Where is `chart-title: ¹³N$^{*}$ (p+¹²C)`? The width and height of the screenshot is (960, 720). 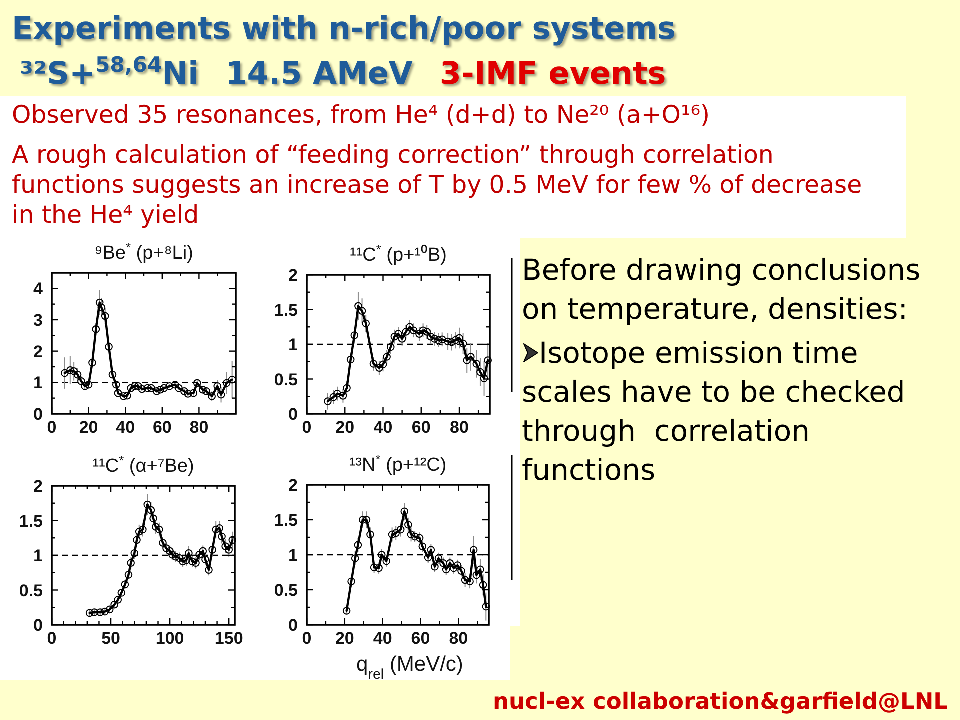
chart-title: ¹³N$^{*}$ (p+¹²C) is located at coordinates (398, 464).